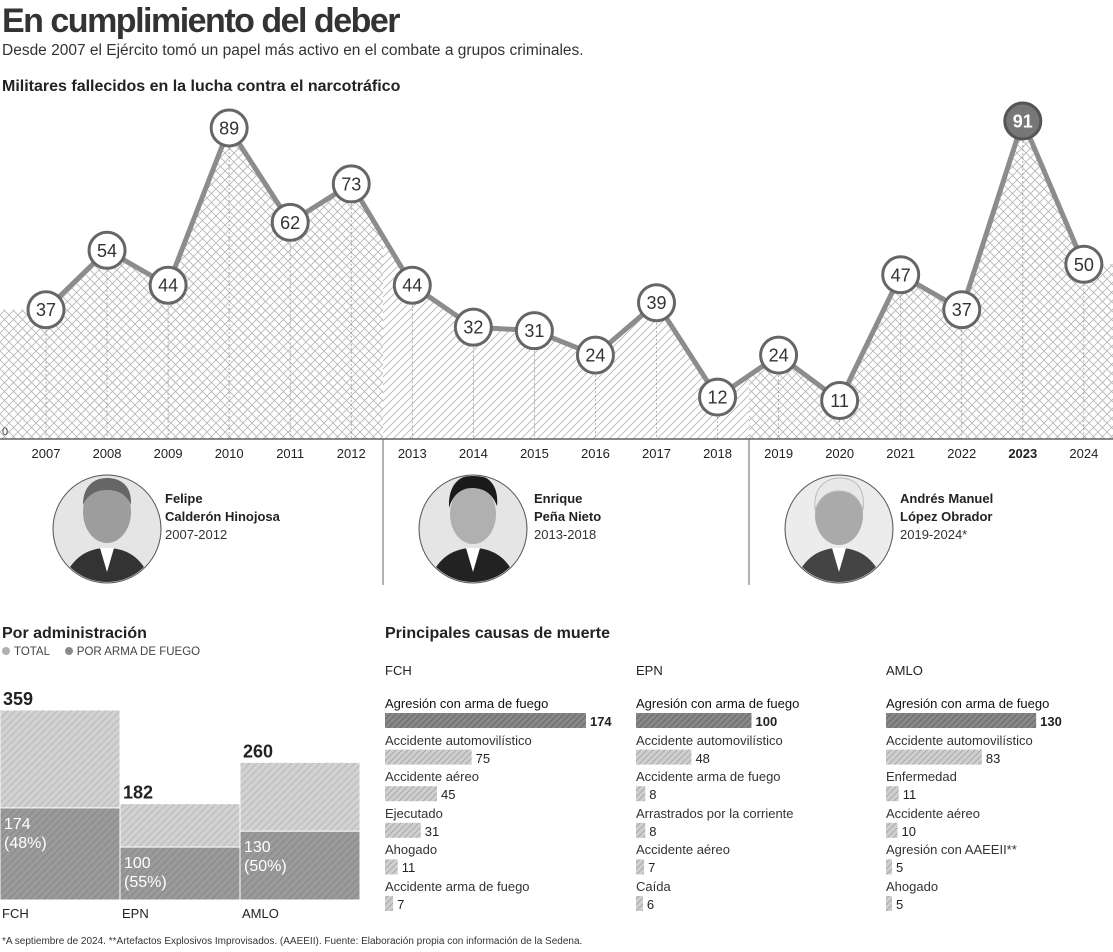 This screenshot has width=1113, height=952. Describe the element at coordinates (656, 453) in the screenshot. I see `x-tick-2017: 2017` at that location.